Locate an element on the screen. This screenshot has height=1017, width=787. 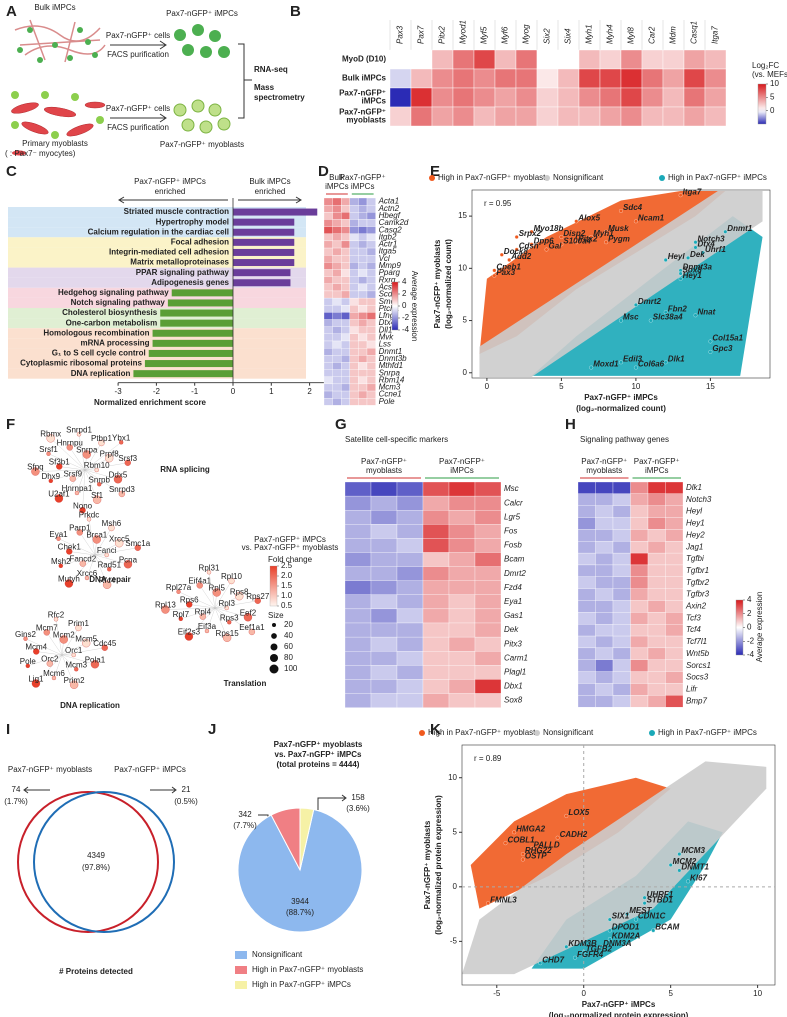
point-label: KI67 is located at coordinates (698, 877).